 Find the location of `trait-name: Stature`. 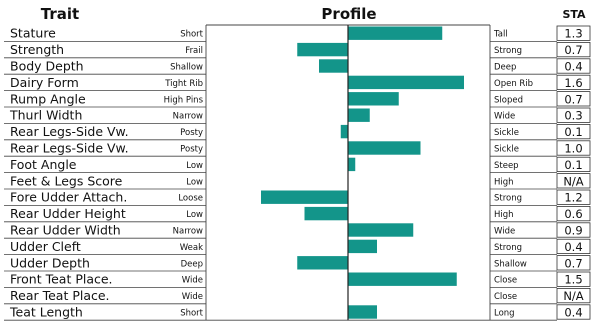

trait-name: Stature is located at coordinates (33, 33).